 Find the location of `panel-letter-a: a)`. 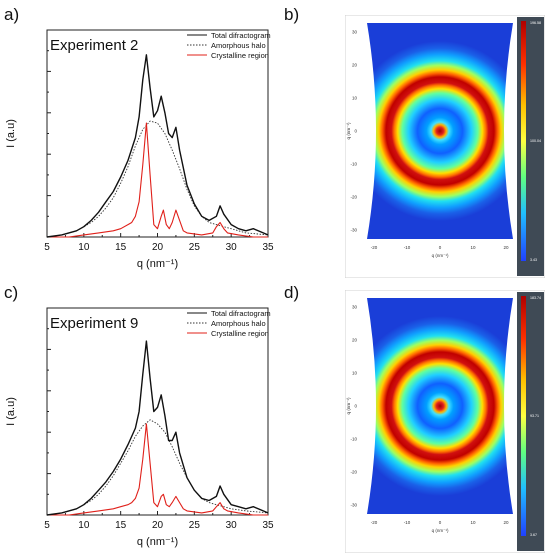

panel-letter-a: a) is located at coordinates (12, 14).